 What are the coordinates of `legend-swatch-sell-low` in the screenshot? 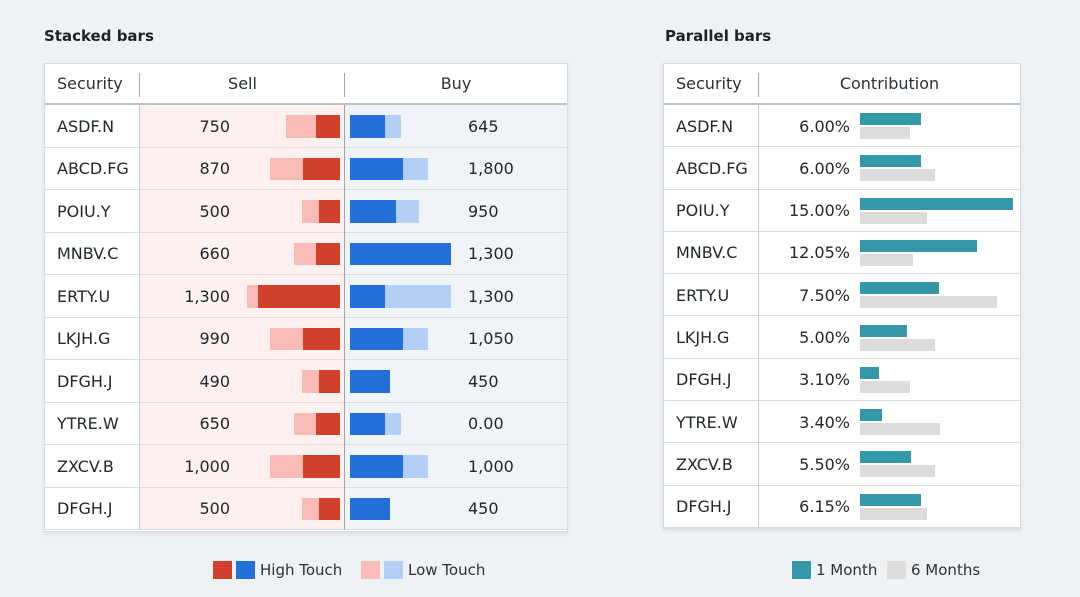 It's located at (370, 570).